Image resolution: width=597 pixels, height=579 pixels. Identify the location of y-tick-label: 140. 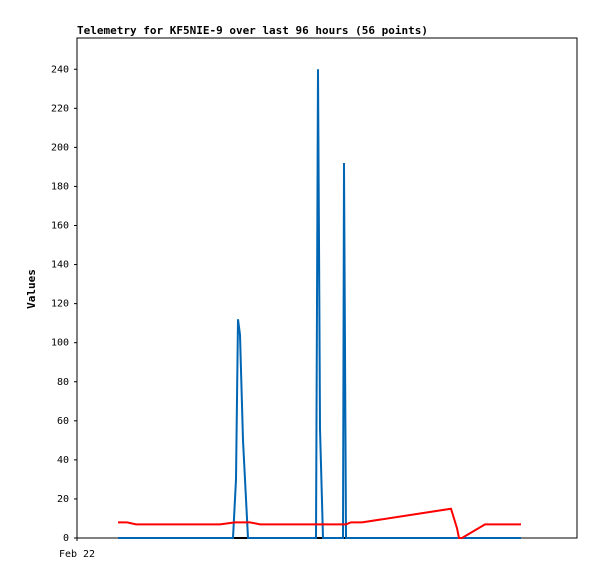
(60, 265).